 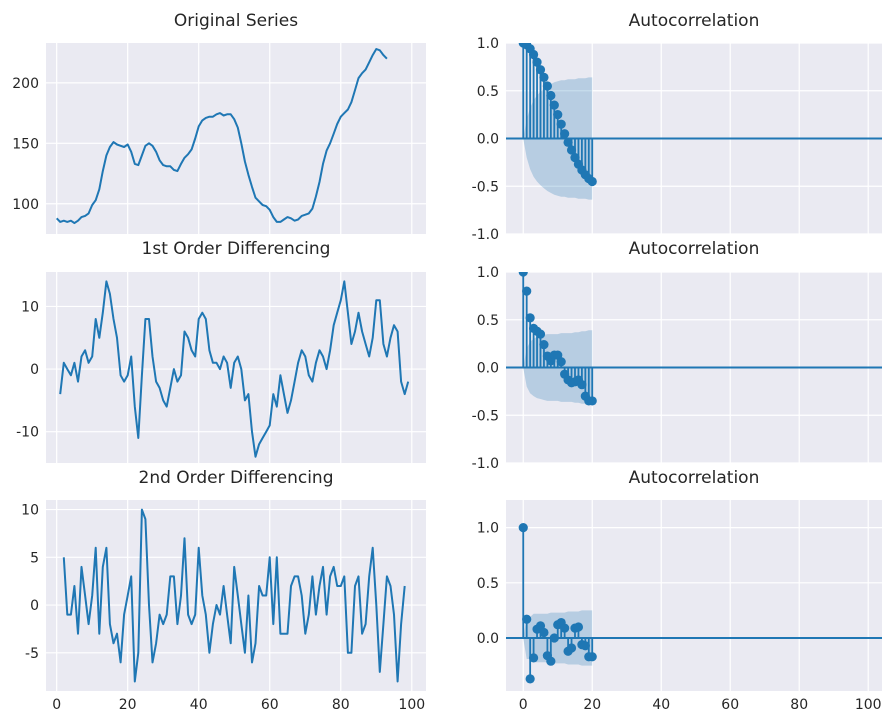 I want to click on y-tick-label: 5, so click(x=34, y=558).